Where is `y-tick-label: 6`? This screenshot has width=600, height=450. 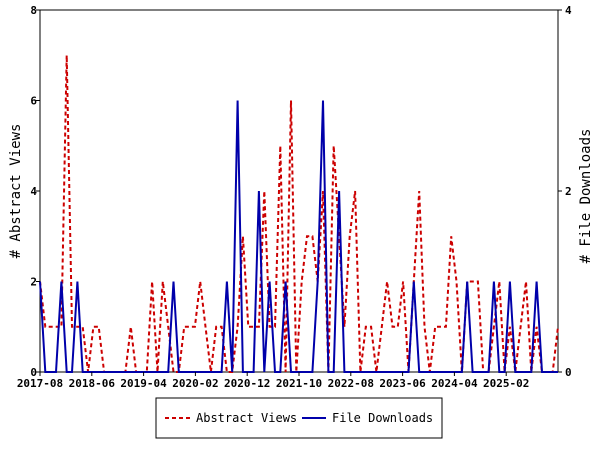 y-tick-label: 6 is located at coordinates (33, 101).